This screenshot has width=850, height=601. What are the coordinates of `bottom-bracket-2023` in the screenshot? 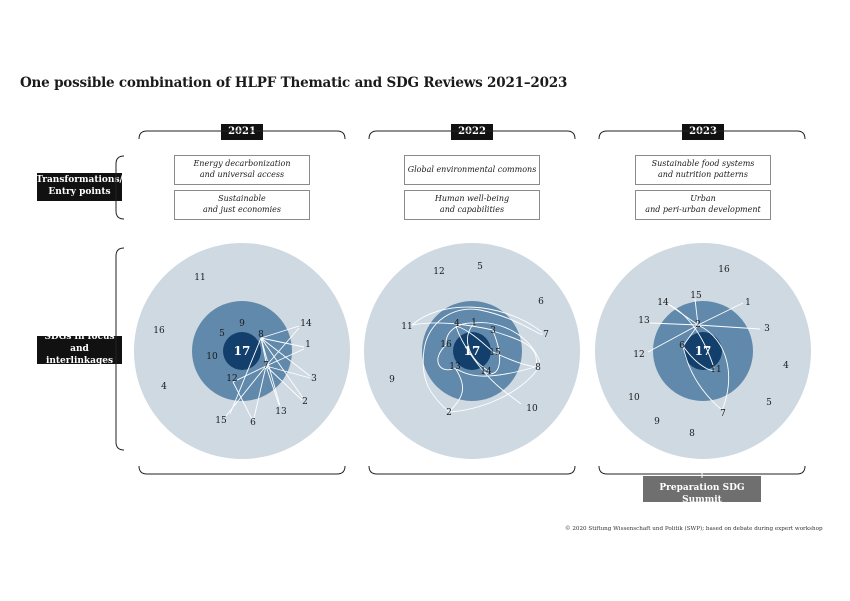 It's located at (702, 470).